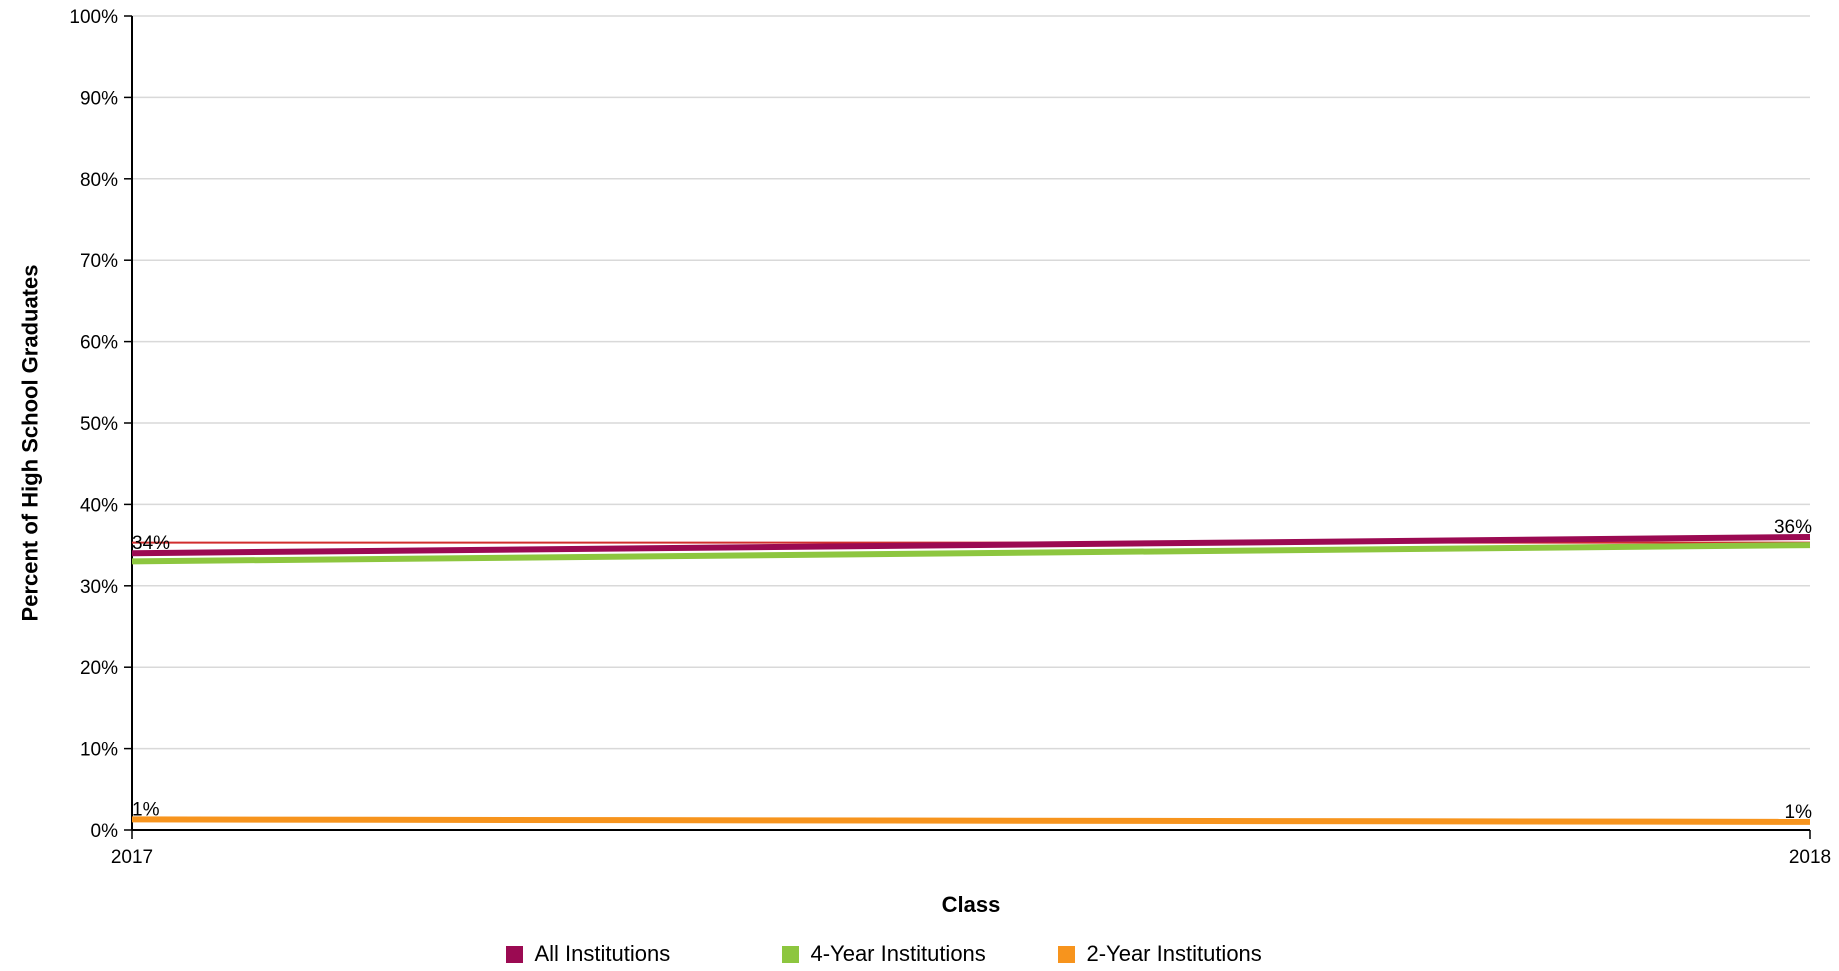 The width and height of the screenshot is (1839, 971). Describe the element at coordinates (132, 857) in the screenshot. I see `x-tick-label: 2017` at that location.